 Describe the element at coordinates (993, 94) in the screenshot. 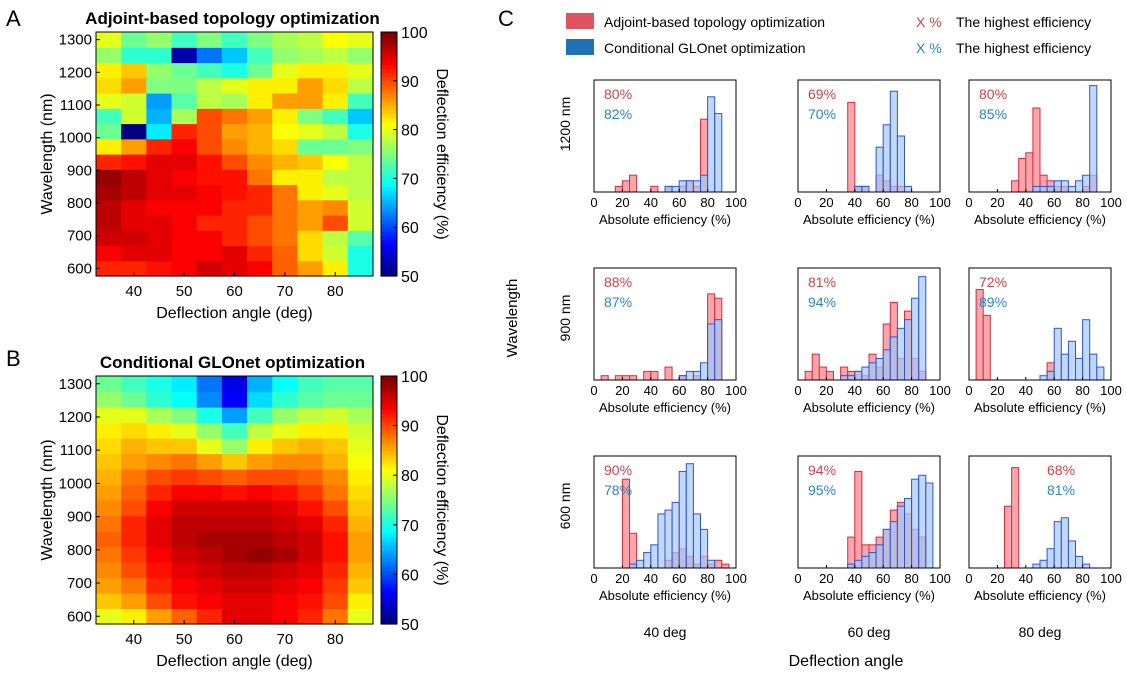

I see `highest-efficiency-adjoint: 80%` at that location.